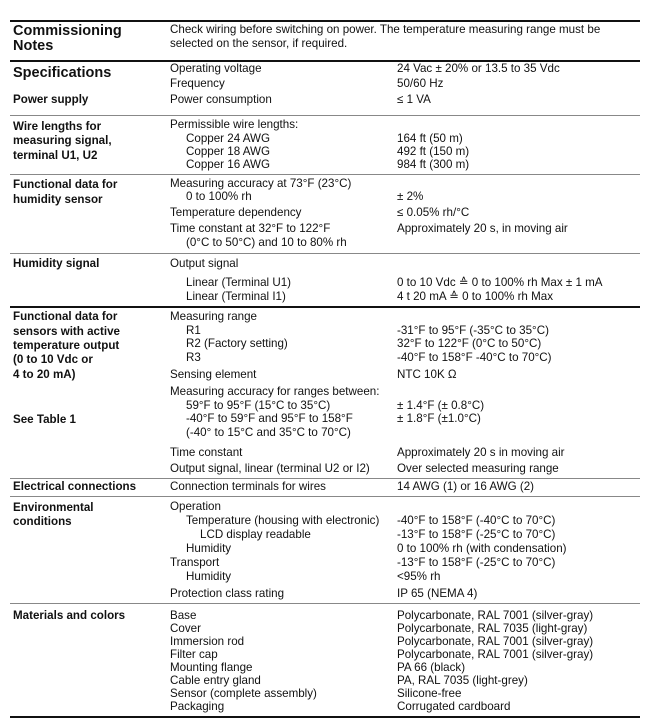 Image resolution: width=650 pixels, height=727 pixels. Describe the element at coordinates (207, 641) in the screenshot. I see `spec-label: Immersion rod` at that location.